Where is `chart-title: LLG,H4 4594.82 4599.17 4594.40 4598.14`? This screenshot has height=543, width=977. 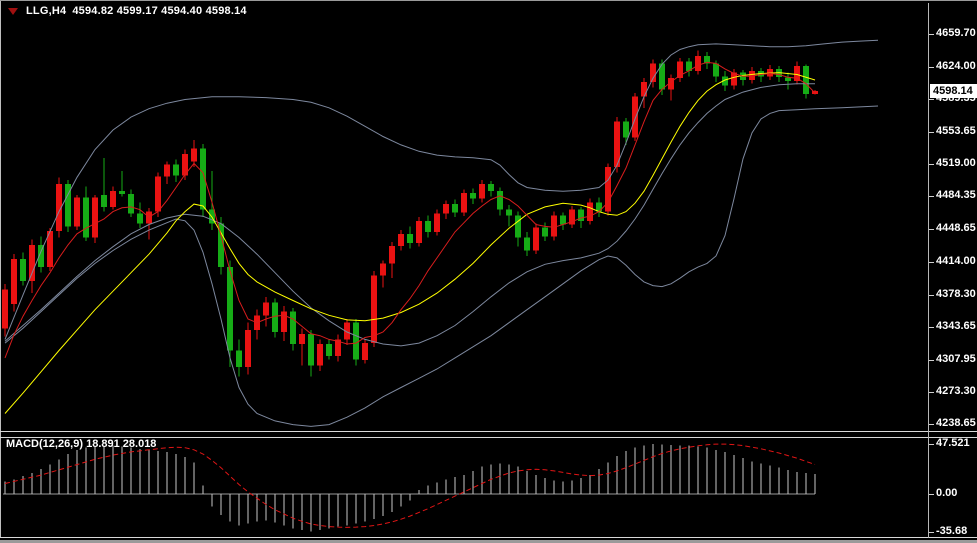
chart-title: LLG,H4 4594.82 4599.17 4594.40 4598.14 is located at coordinates (127, 11).